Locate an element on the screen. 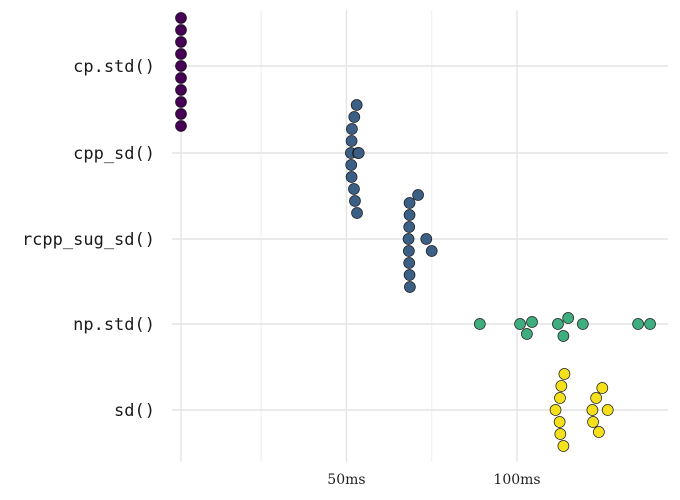 The width and height of the screenshot is (680, 500). category-label: sd() is located at coordinates (134, 411).